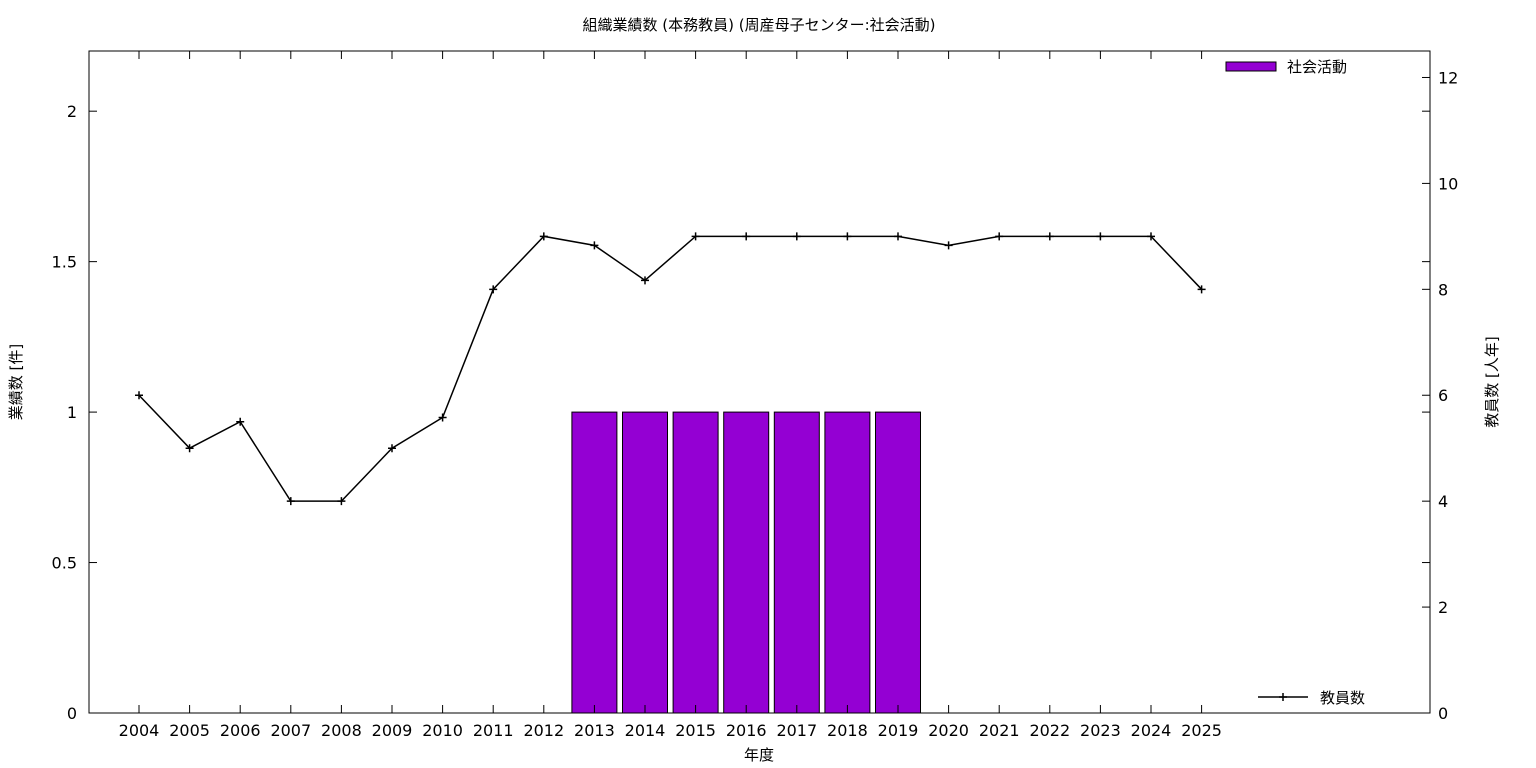 This screenshot has width=1536, height=768. What do you see at coordinates (240, 730) in the screenshot?
I see `x-tick-label: 2006` at bounding box center [240, 730].